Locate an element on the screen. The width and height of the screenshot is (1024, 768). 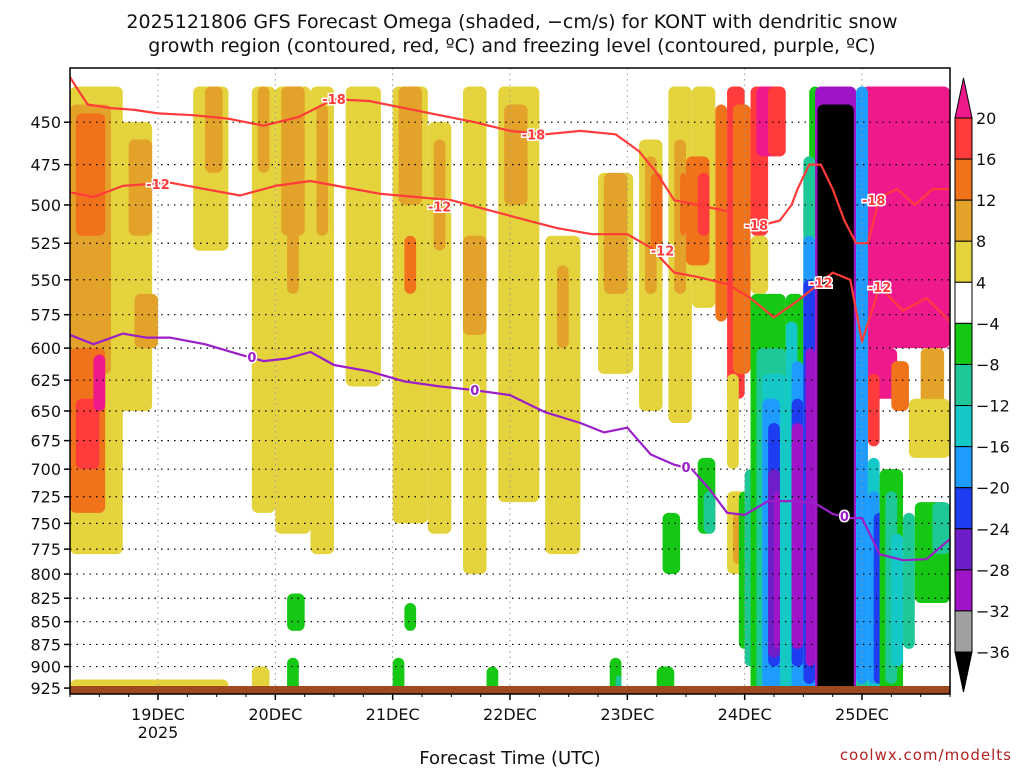
y-tick-label: 575 is located at coordinates (45, 315).